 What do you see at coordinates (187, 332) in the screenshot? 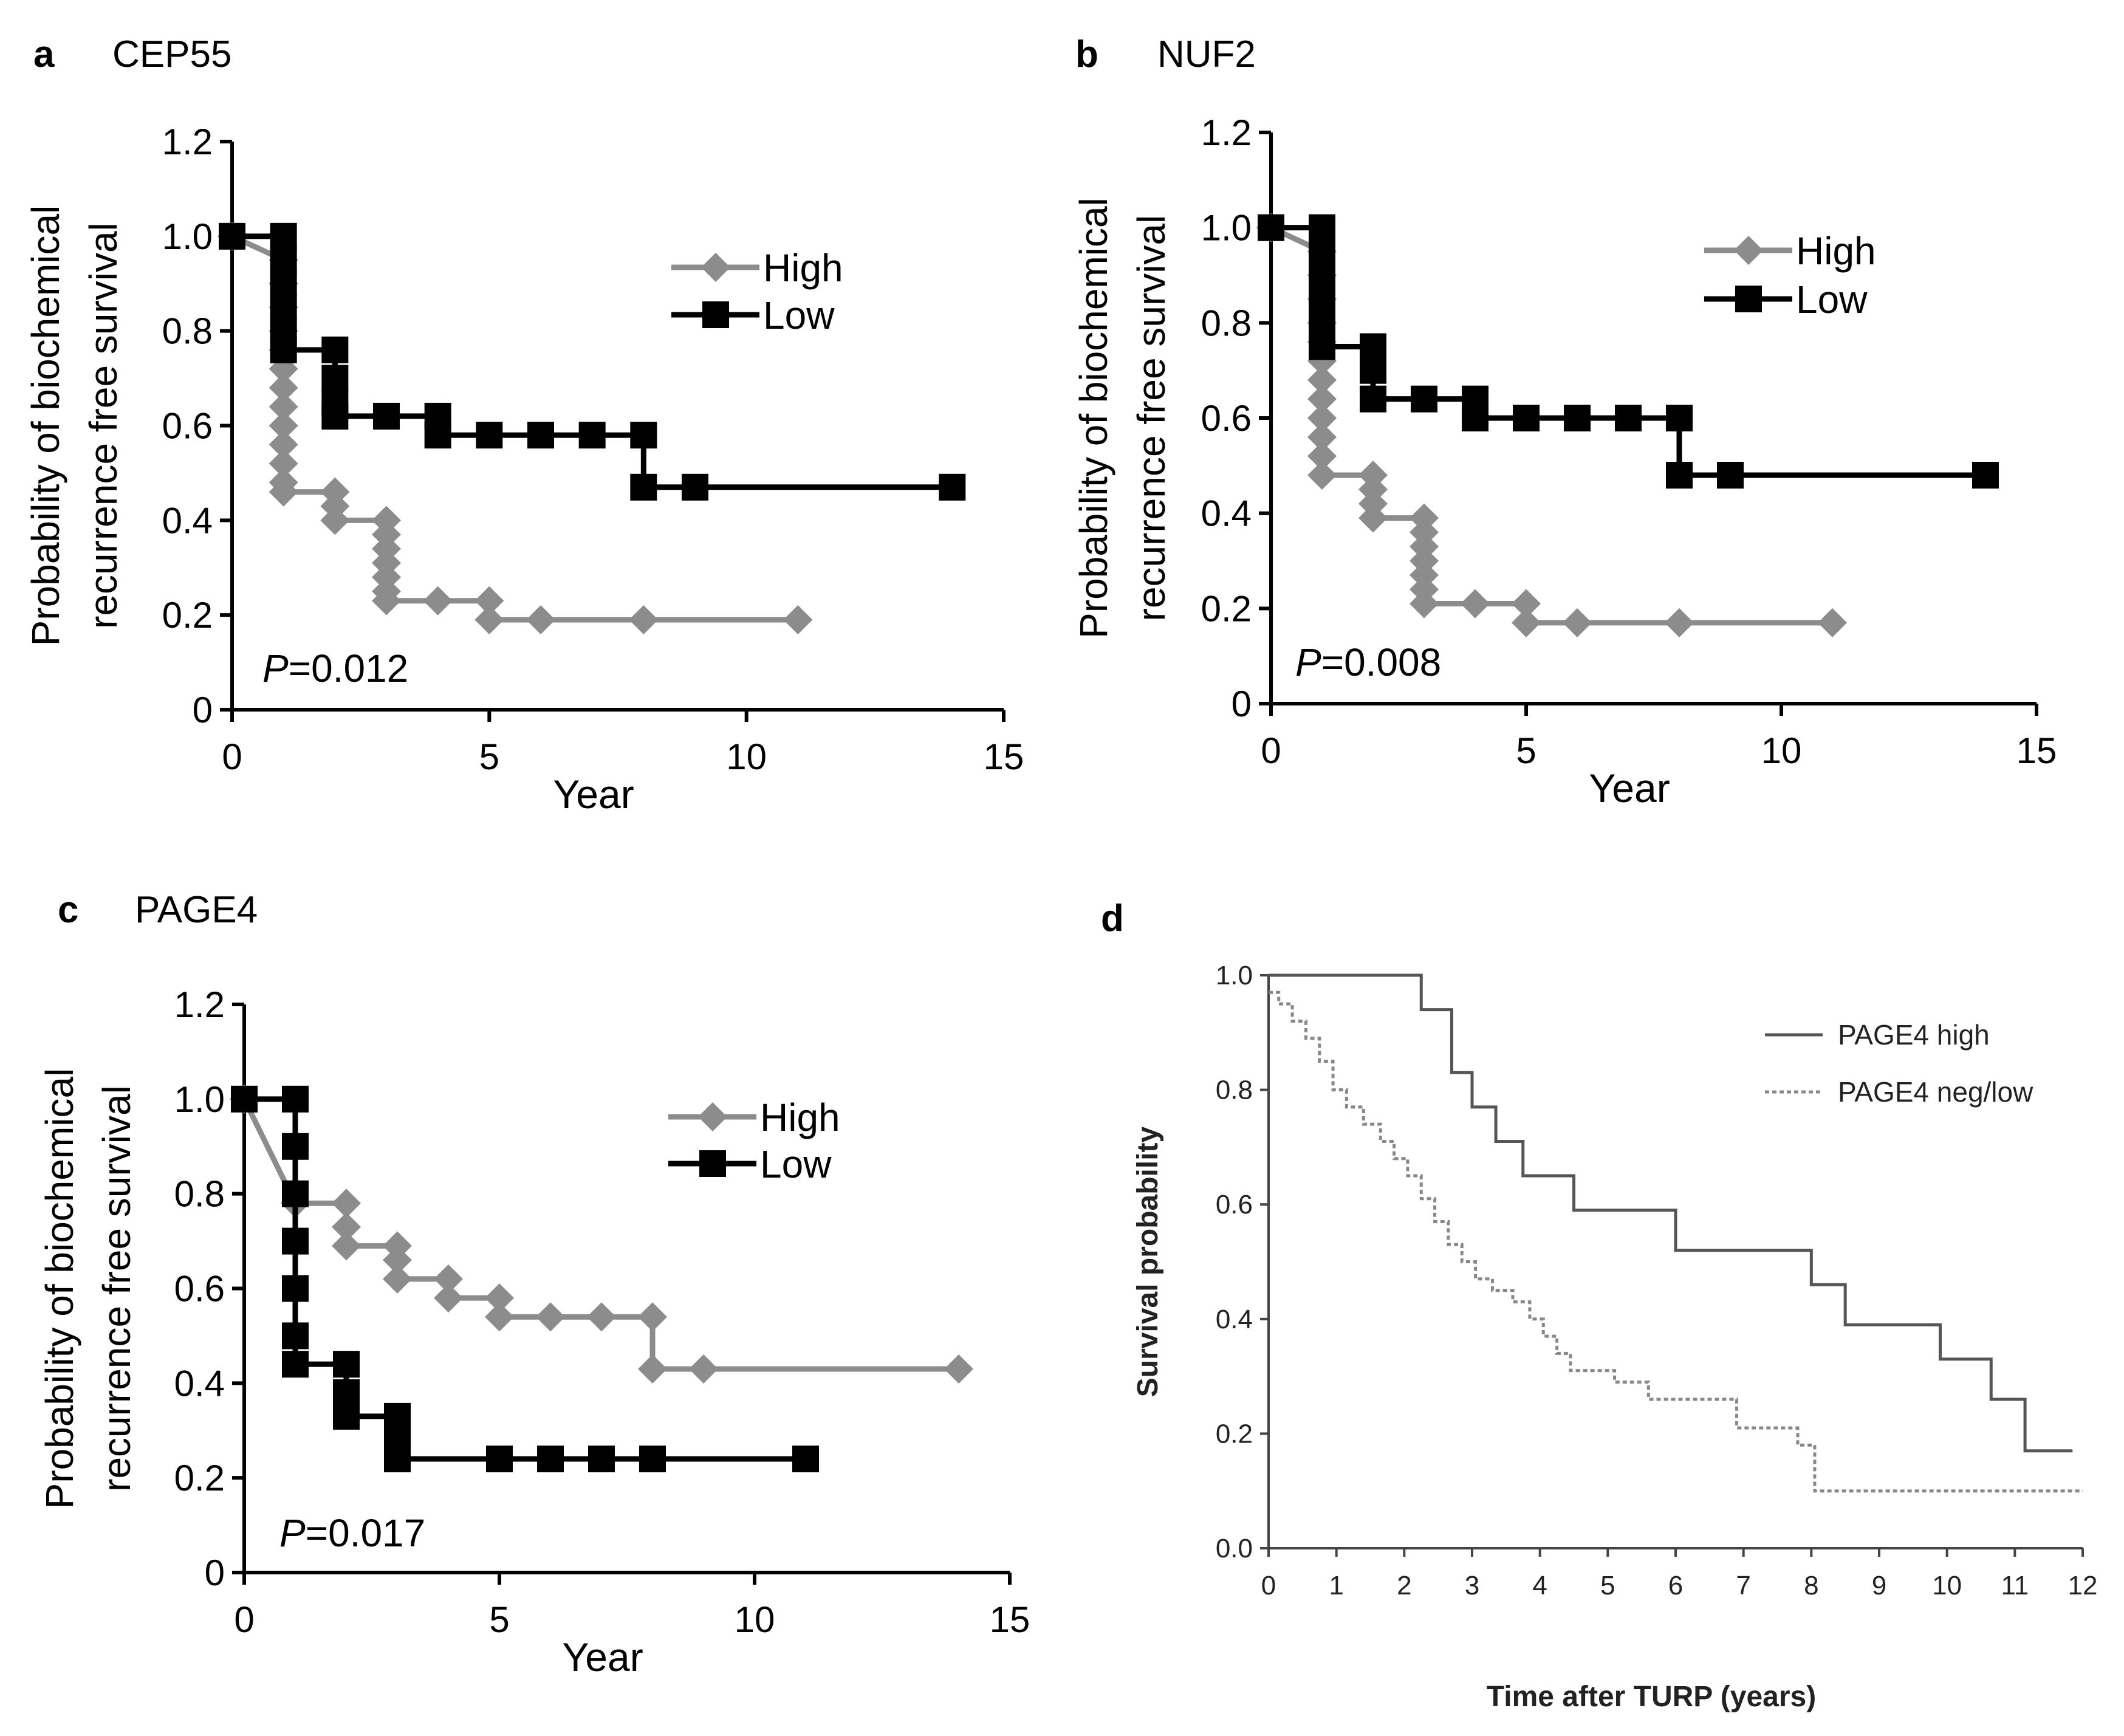
I see `y-tick-label: 0.8` at bounding box center [187, 332].